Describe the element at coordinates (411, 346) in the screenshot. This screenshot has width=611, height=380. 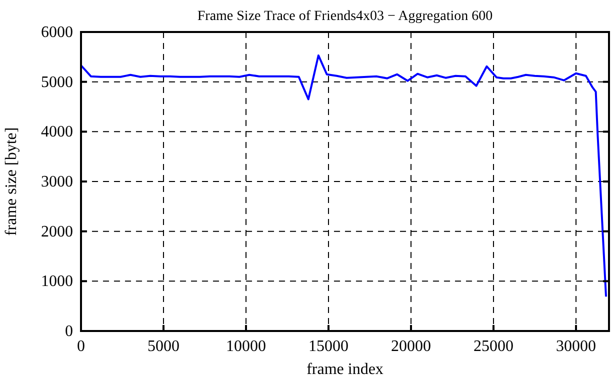
I see `x-tick-label: 20000` at that location.